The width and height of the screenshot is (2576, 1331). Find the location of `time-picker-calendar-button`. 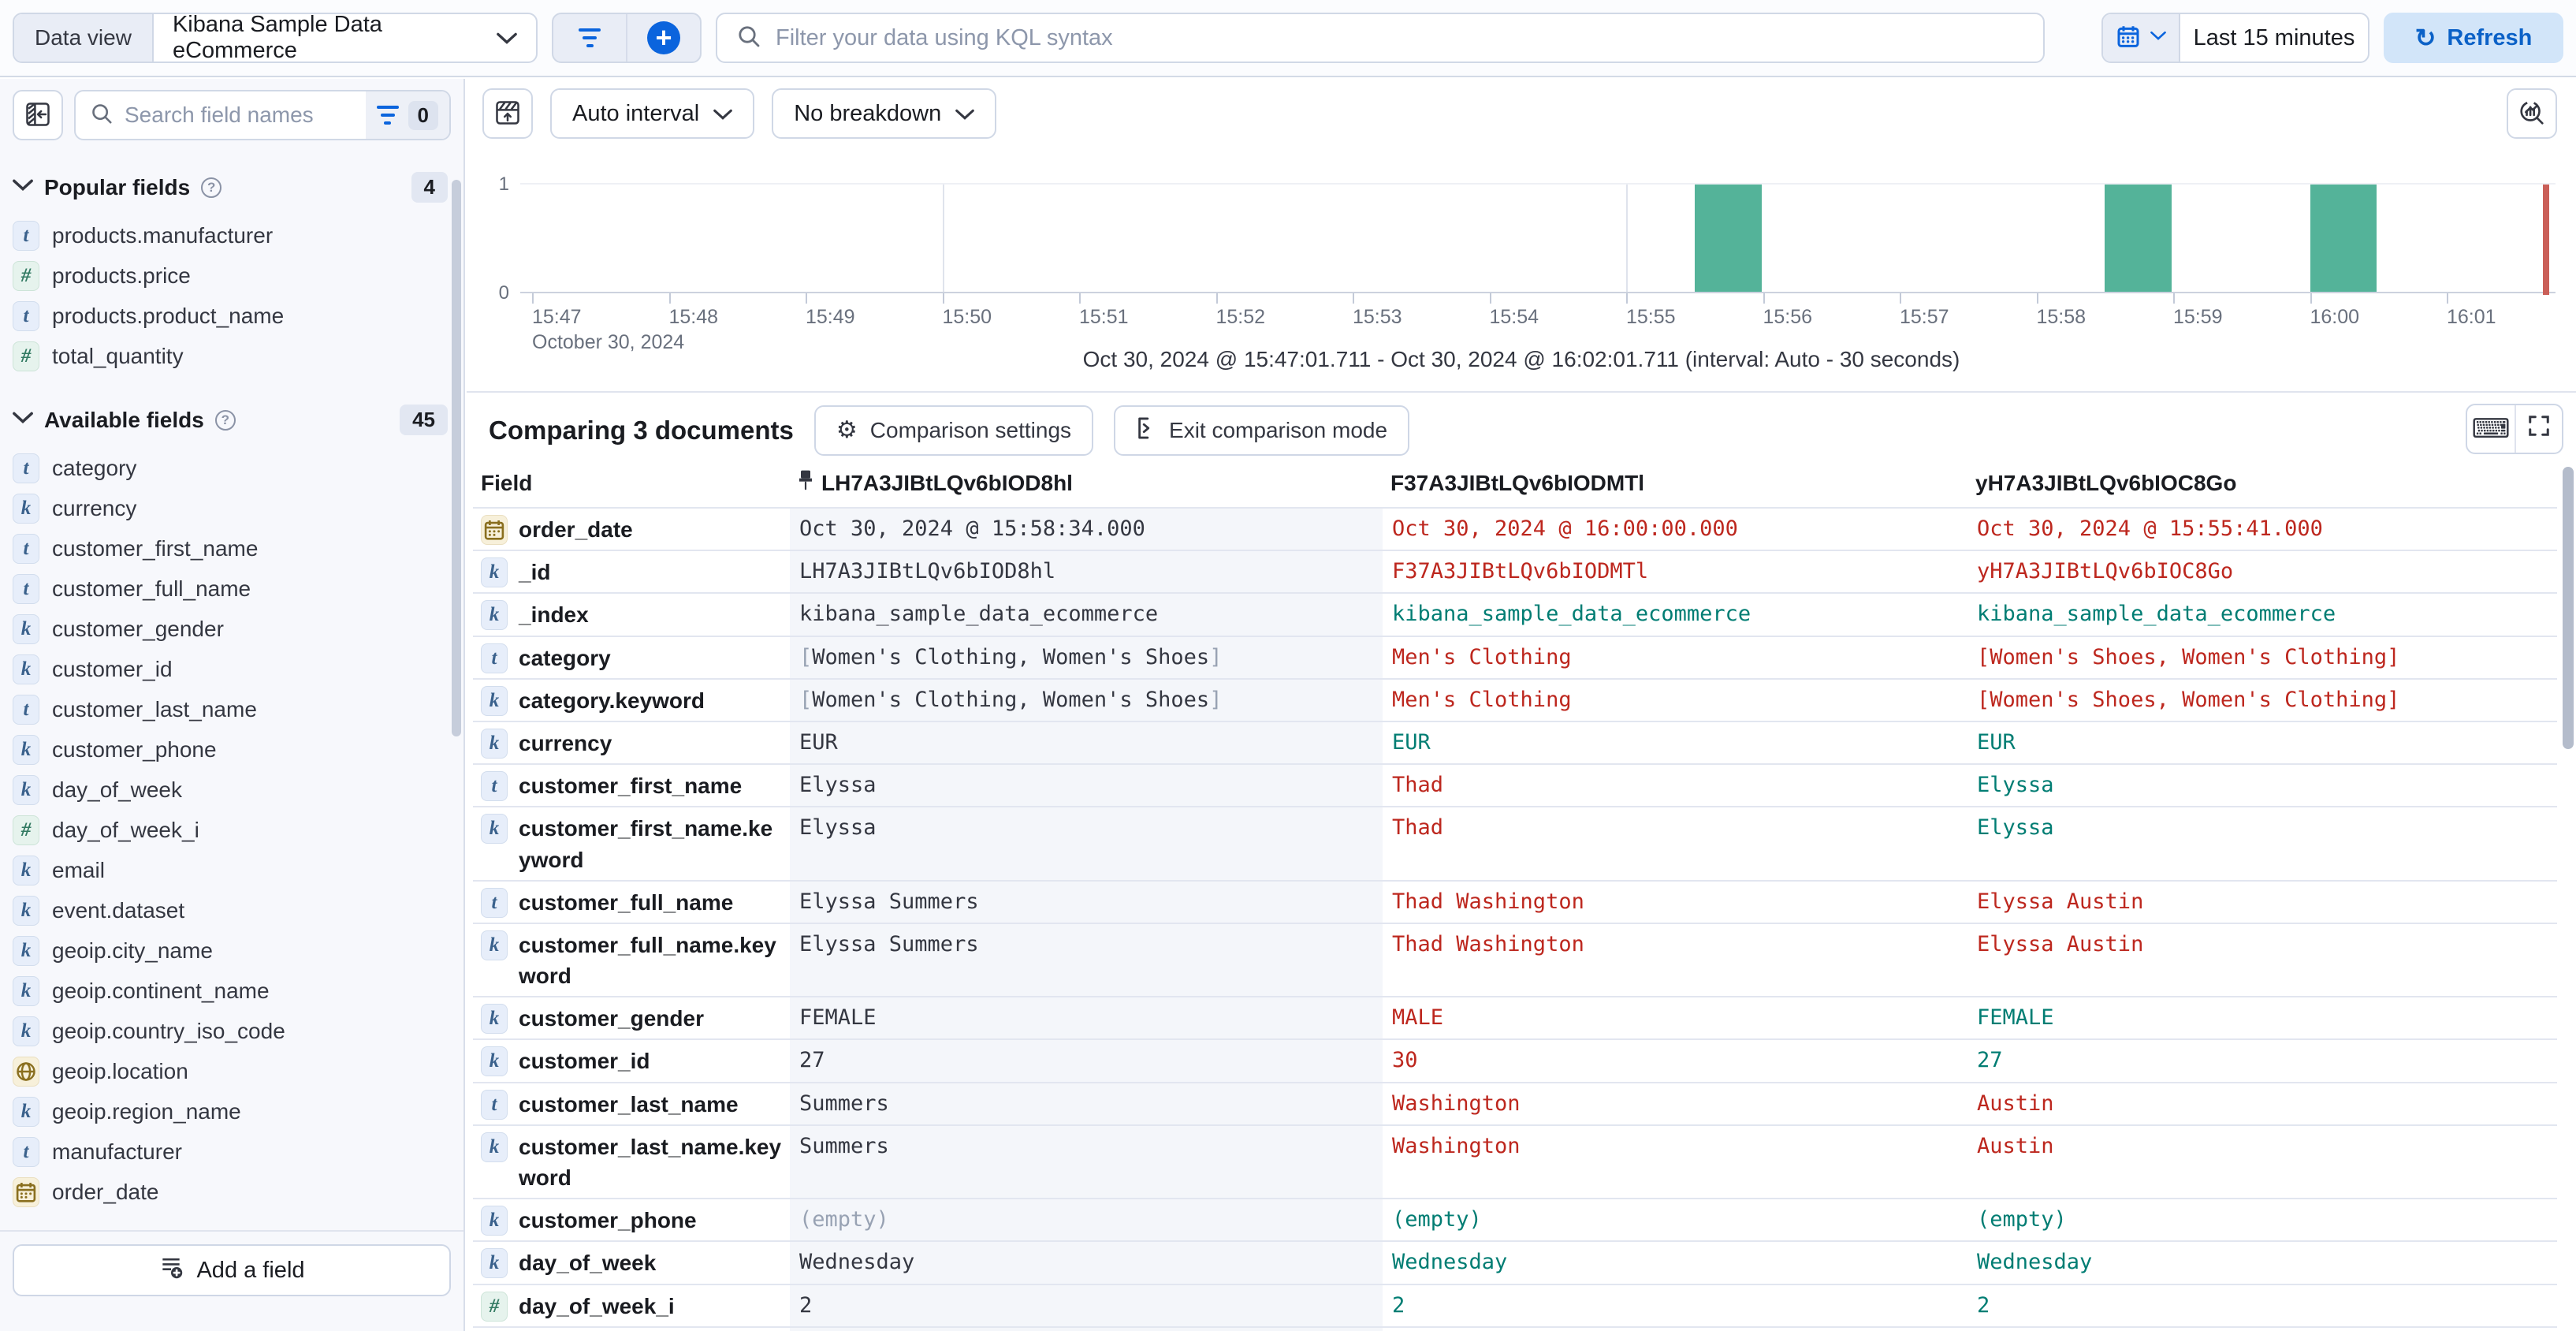

time-picker-calendar-button is located at coordinates (2141, 38).